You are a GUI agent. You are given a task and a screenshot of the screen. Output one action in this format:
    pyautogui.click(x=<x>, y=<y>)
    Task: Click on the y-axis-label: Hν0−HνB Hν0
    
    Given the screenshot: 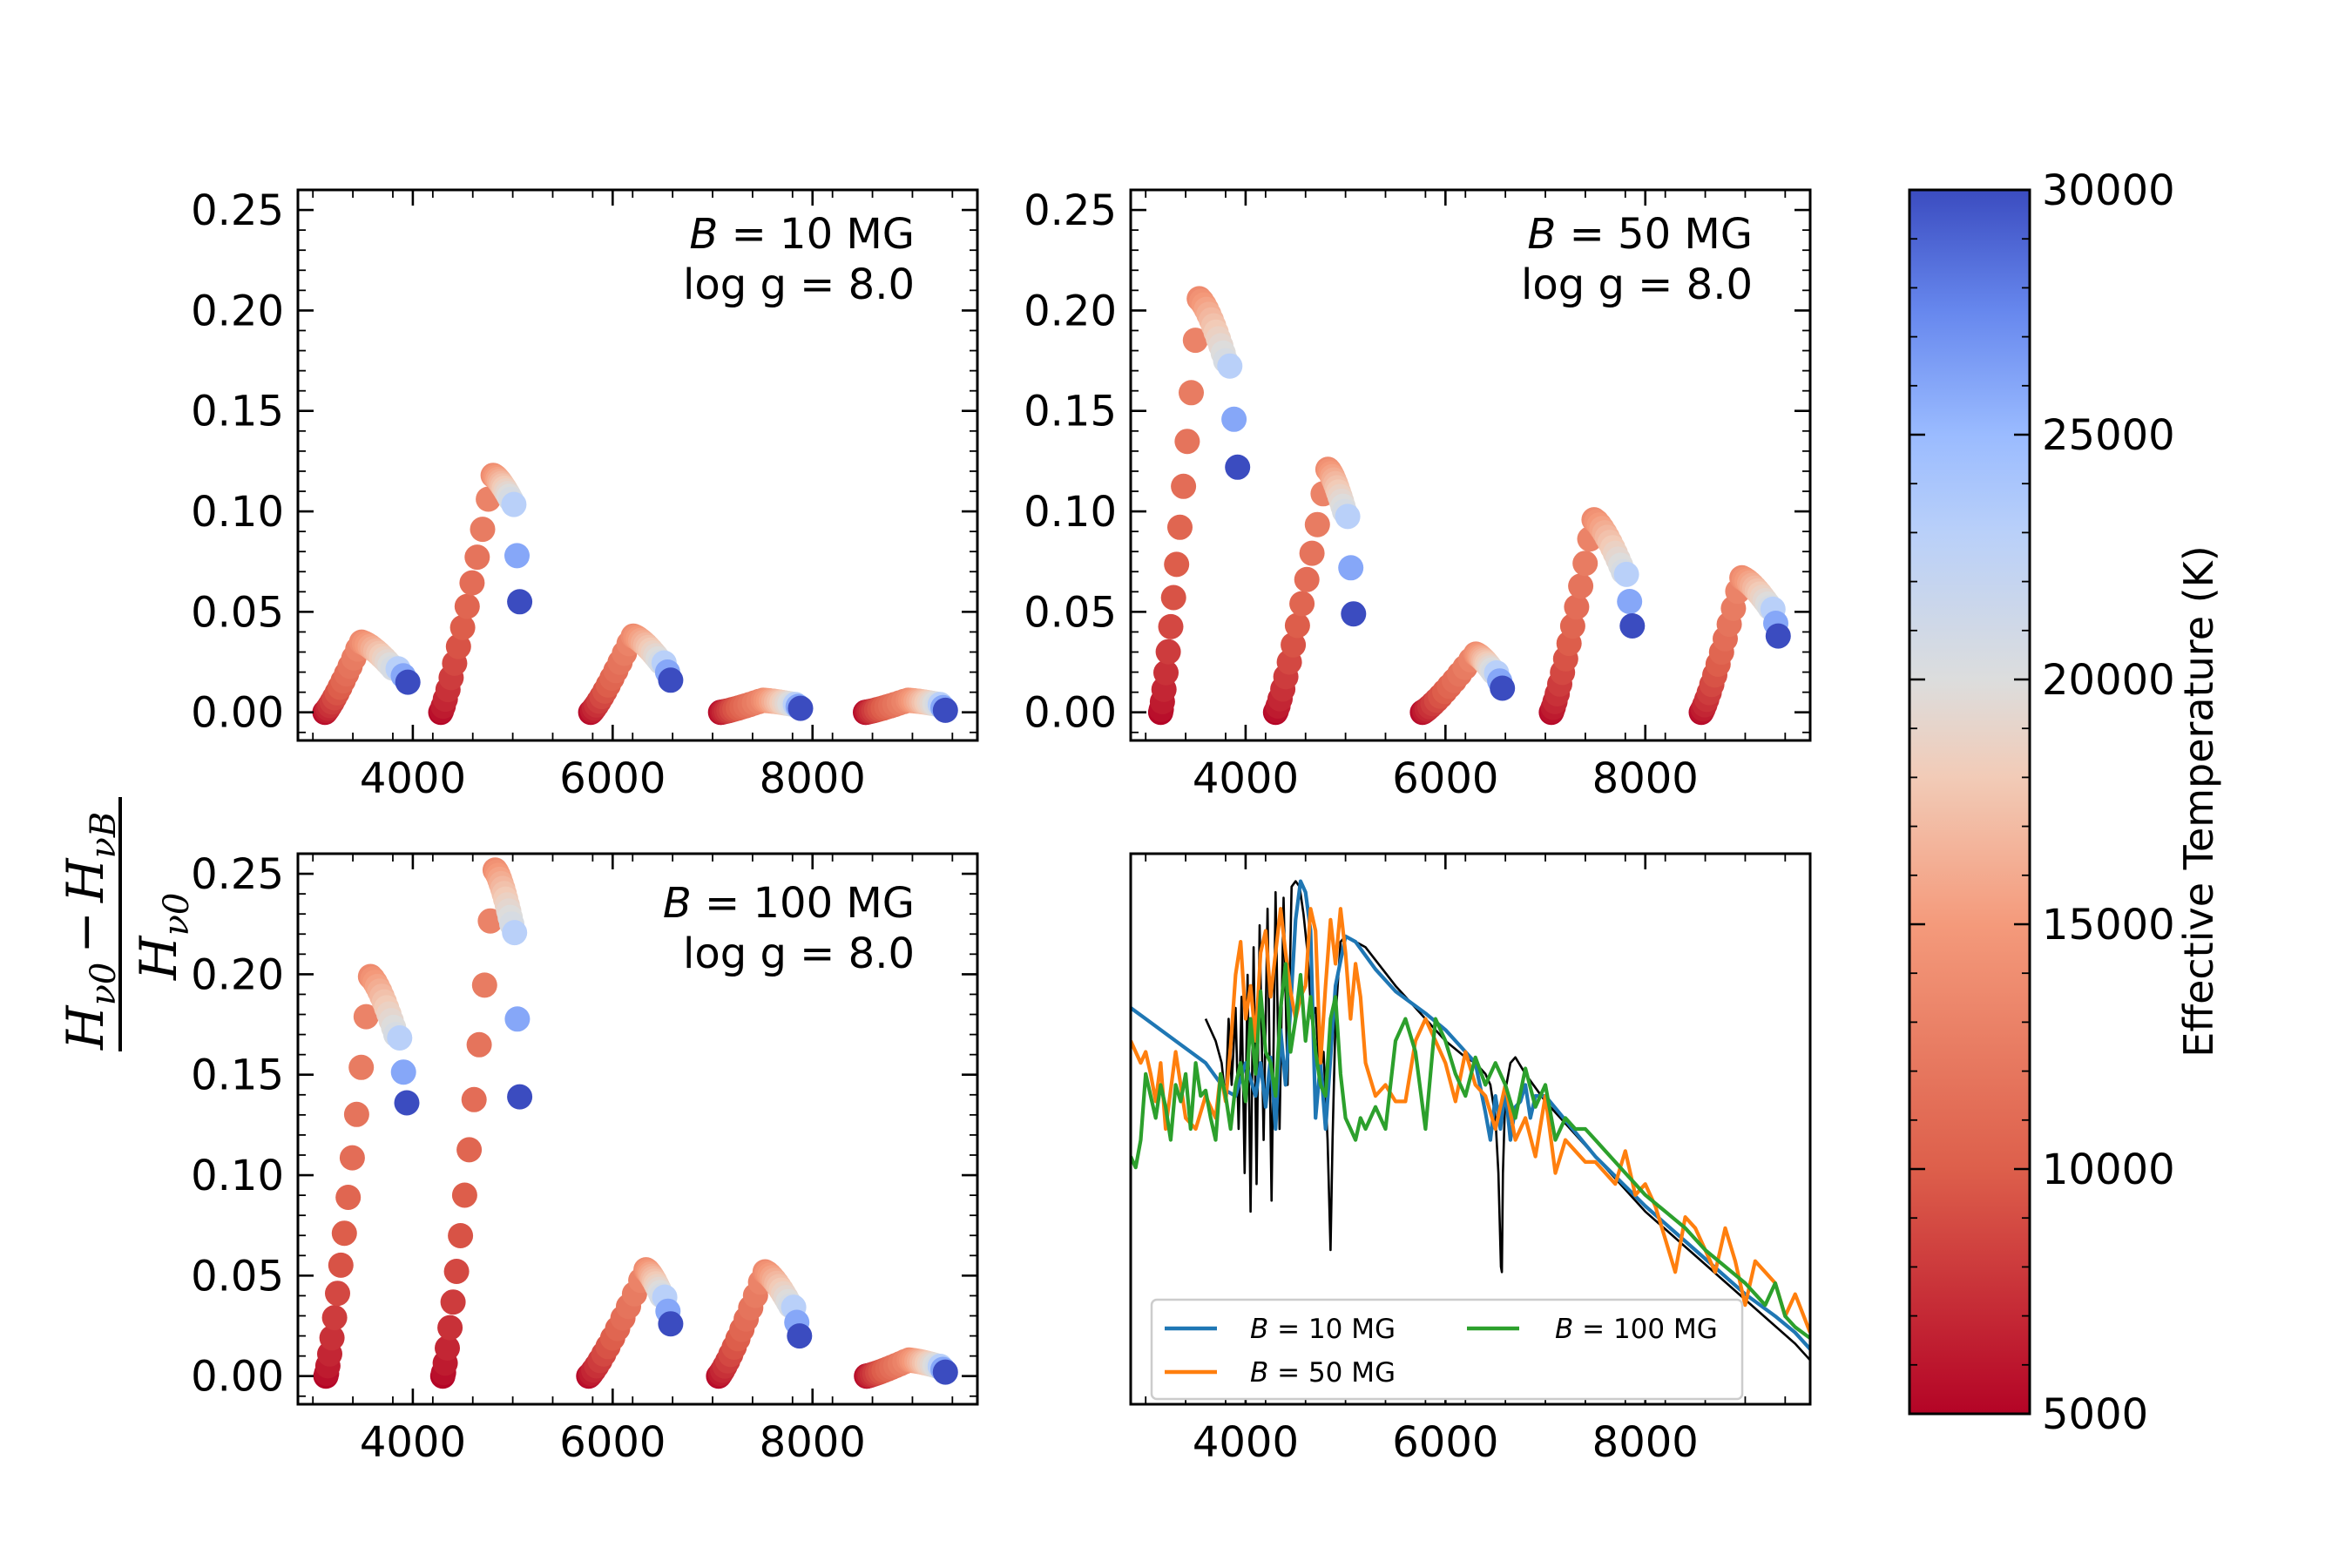 What is the action you would take?
    pyautogui.click(x=126, y=924)
    